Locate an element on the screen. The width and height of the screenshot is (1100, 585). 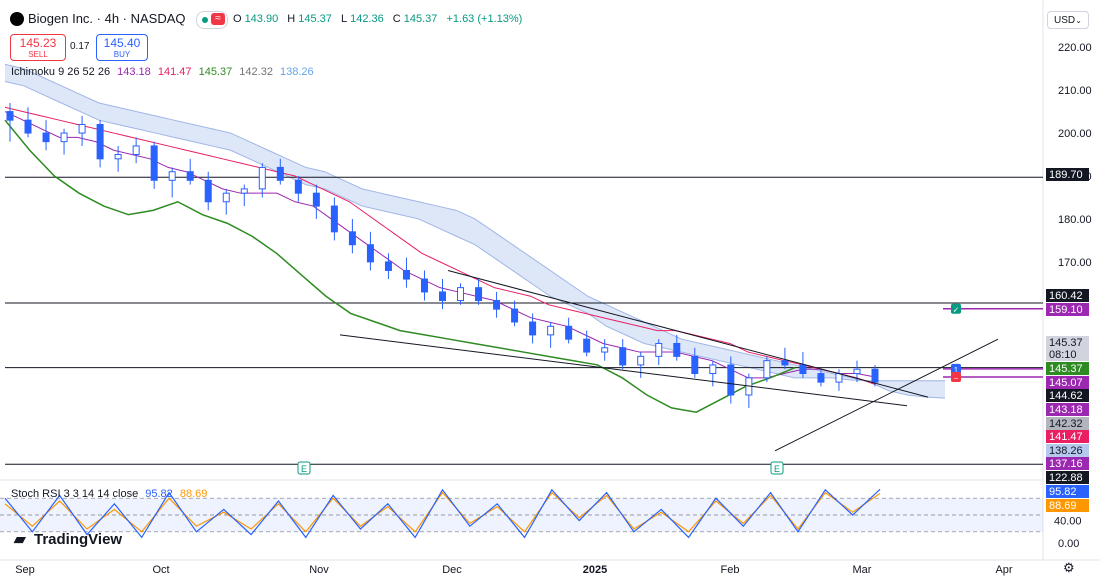
price-axis-label: 144.62 is located at coordinates (1066, 396).